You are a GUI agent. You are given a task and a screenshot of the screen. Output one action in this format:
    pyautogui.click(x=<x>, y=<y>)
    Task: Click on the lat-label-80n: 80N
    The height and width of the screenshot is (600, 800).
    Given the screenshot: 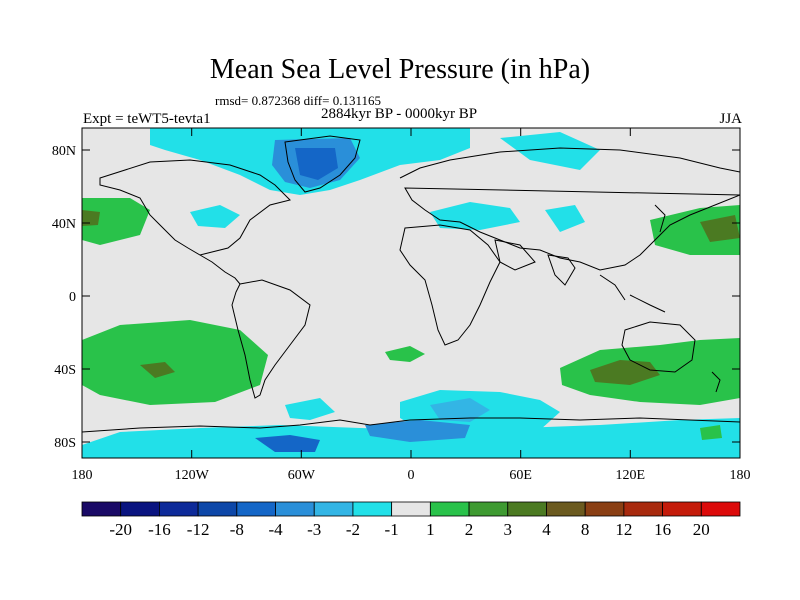 What is the action you would take?
    pyautogui.click(x=64, y=151)
    